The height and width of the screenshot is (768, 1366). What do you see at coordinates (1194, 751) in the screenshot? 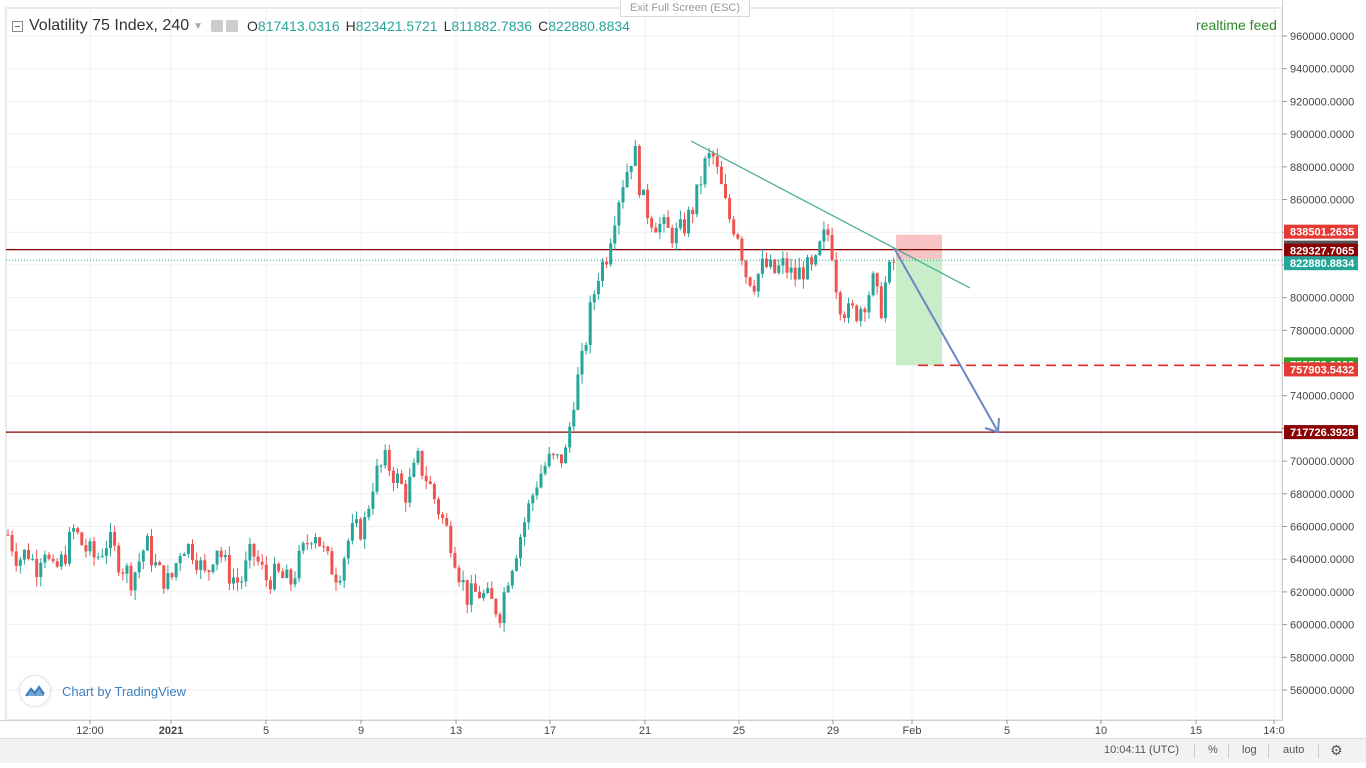
I see `divider` at bounding box center [1194, 751].